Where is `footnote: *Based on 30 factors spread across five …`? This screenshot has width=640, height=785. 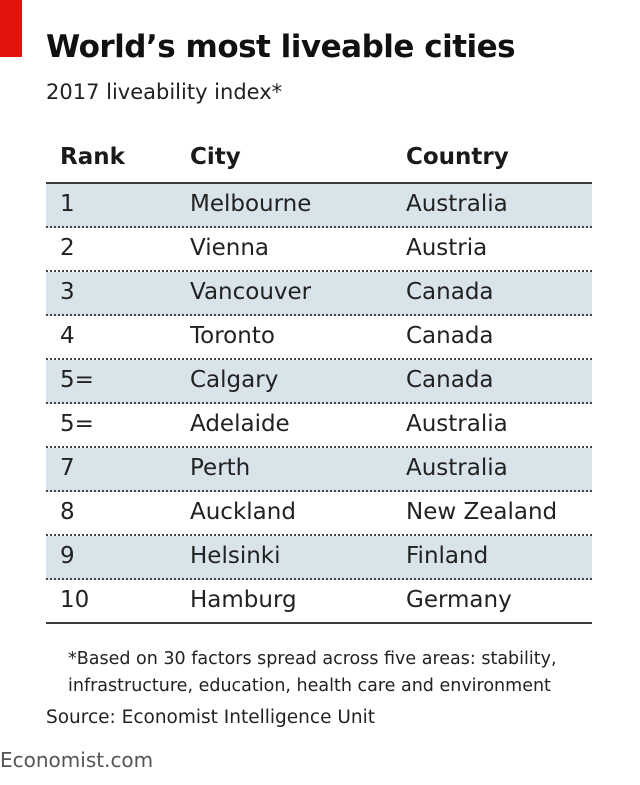
footnote: *Based on 30 factors spread across five … is located at coordinates (312, 672).